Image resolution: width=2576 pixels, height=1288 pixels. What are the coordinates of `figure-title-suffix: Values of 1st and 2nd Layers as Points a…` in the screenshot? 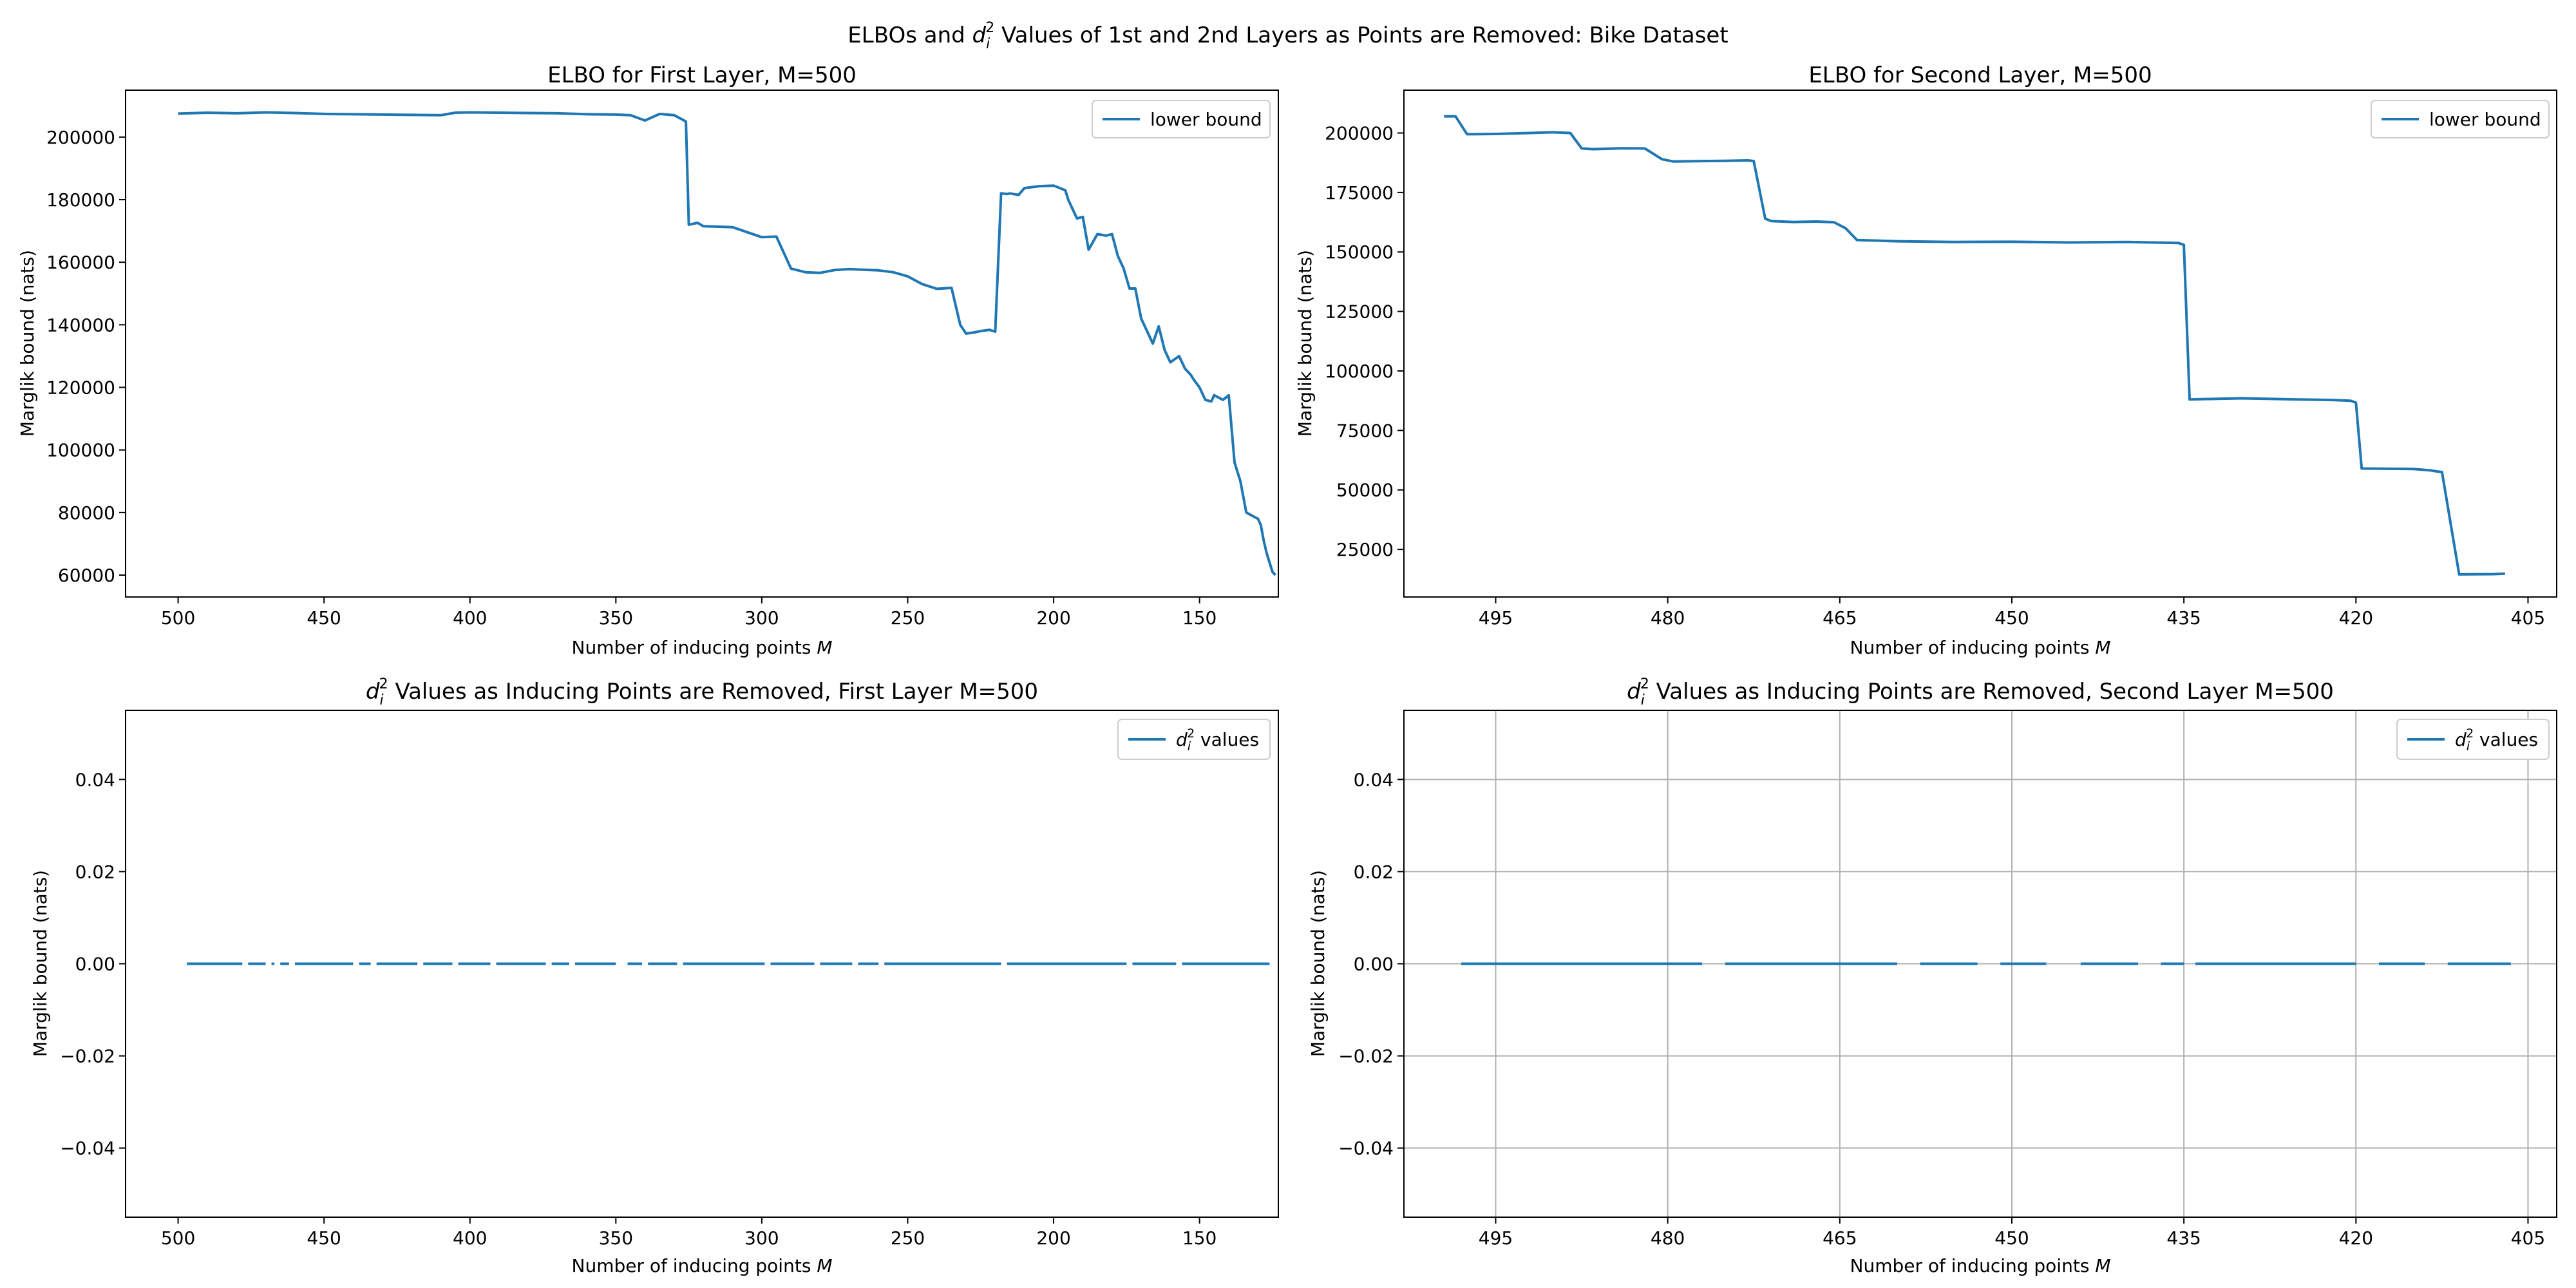 It's located at (1361, 36).